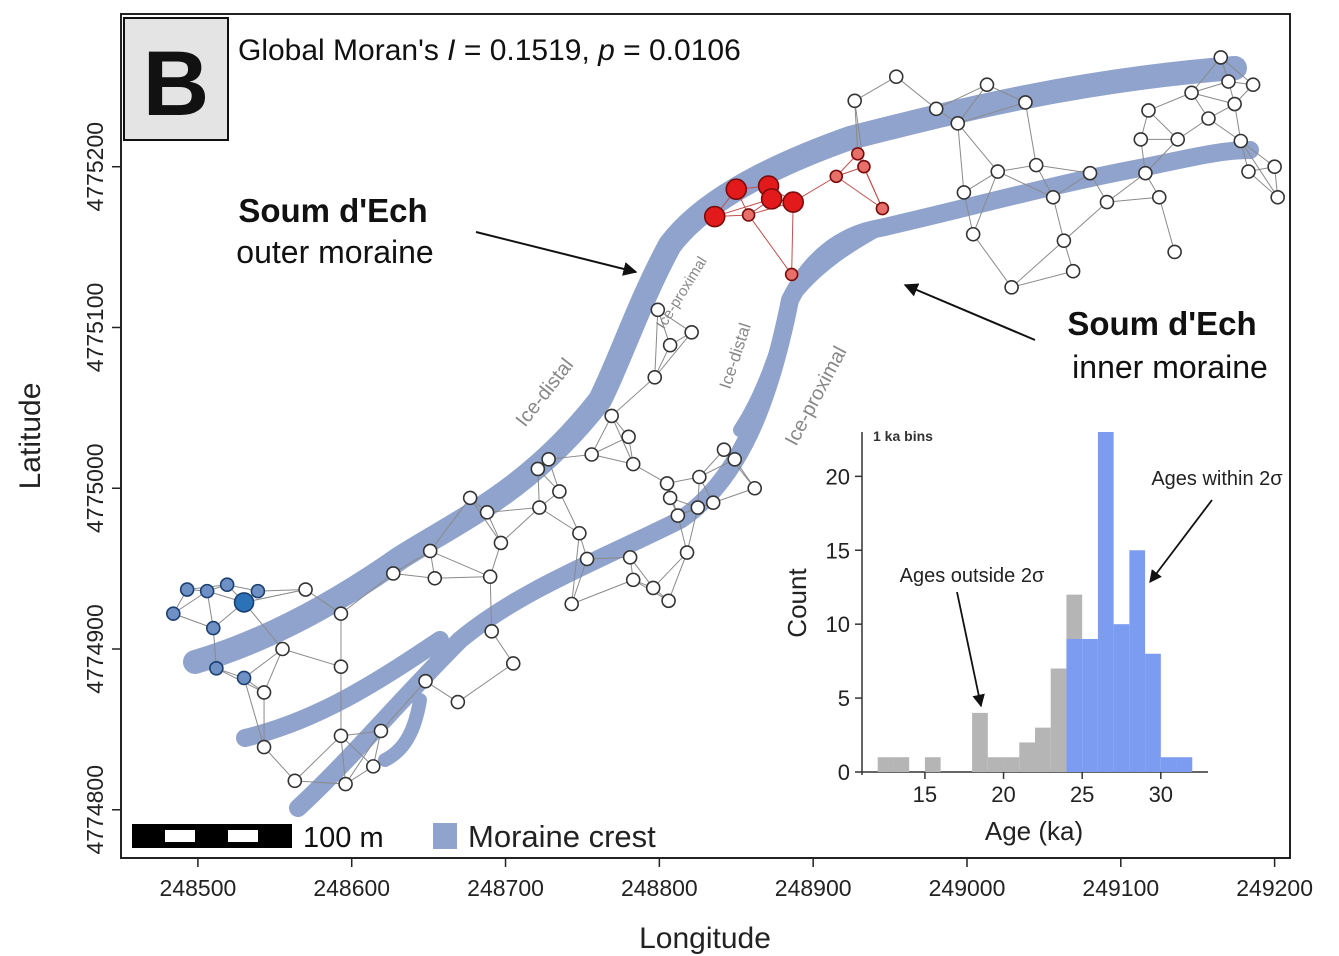 Image resolution: width=1339 pixels, height=956 pixels. Describe the element at coordinates (556, 253) in the screenshot. I see `outer-moraine-arrow` at that location.